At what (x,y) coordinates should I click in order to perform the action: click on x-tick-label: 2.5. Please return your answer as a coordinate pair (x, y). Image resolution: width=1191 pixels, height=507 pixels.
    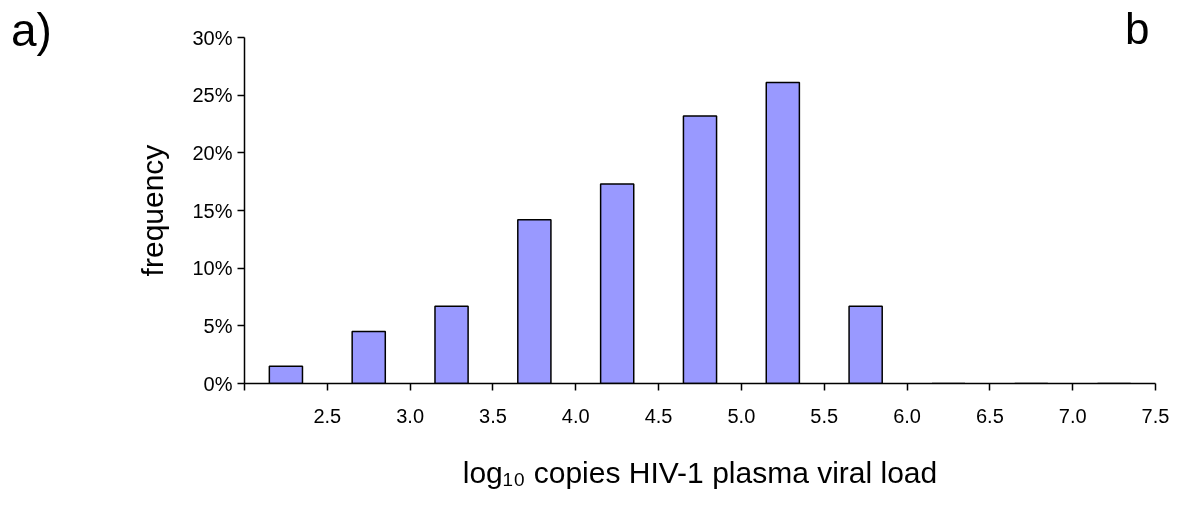
    Looking at the image, I should click on (327, 415).